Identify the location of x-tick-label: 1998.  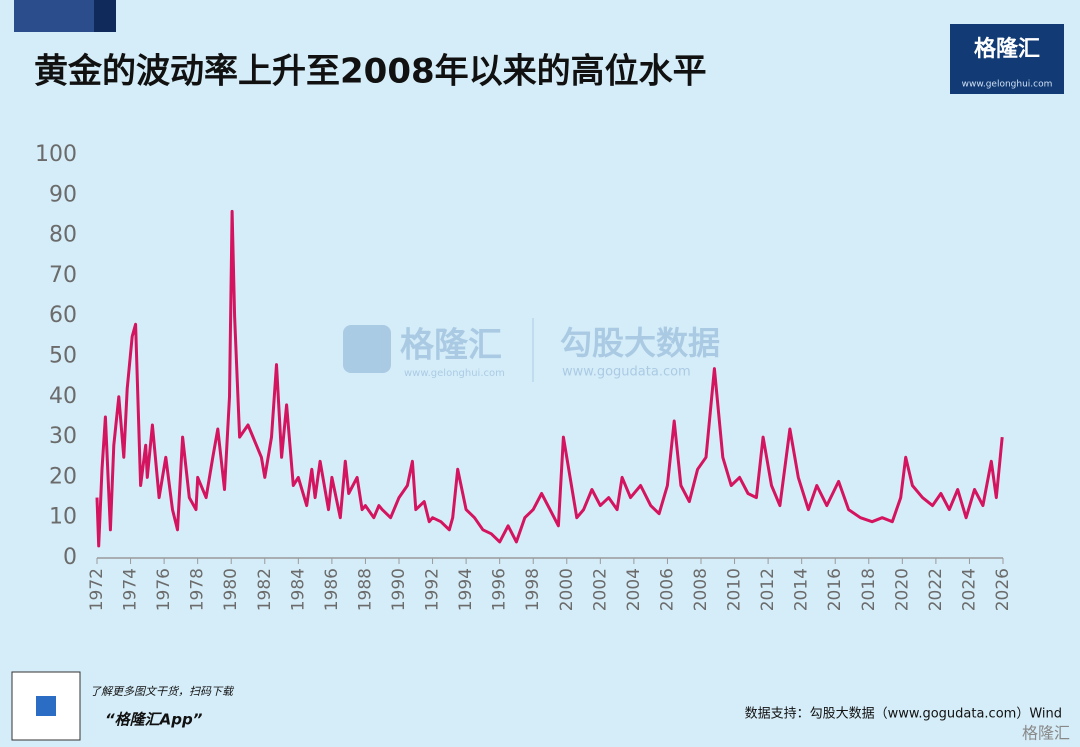
(533, 589).